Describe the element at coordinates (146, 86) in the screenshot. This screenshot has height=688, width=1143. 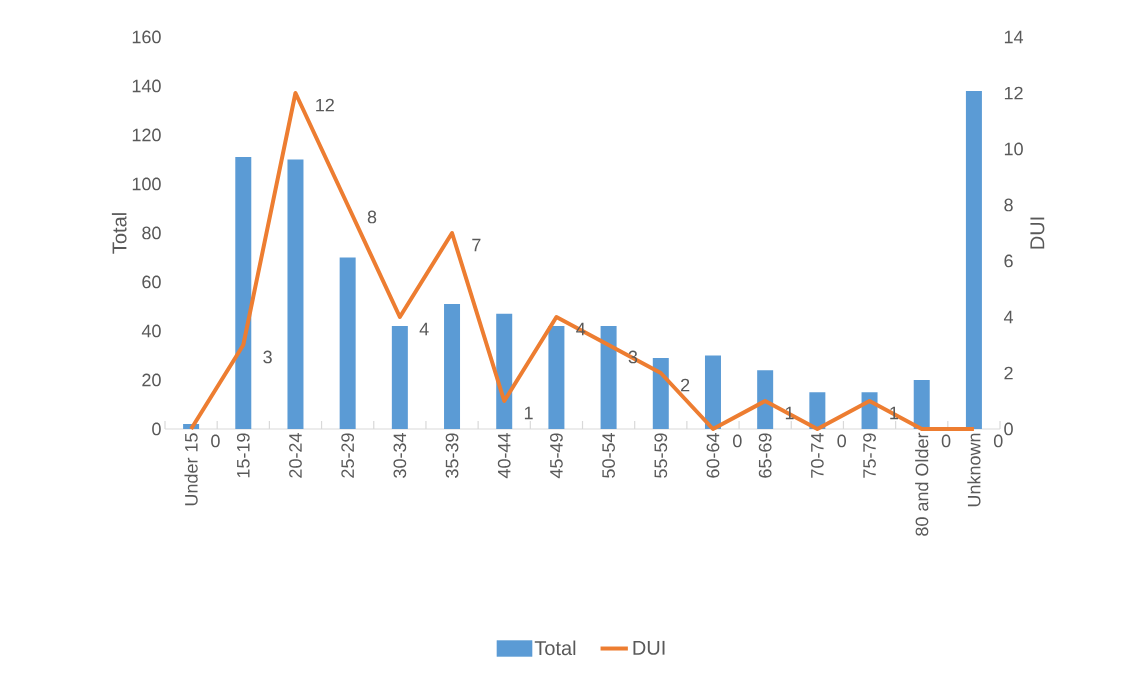
I see `y-tick-label: 140` at that location.